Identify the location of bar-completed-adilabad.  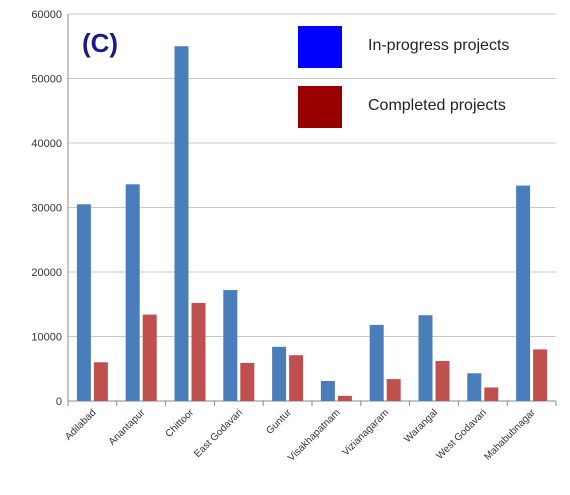
(100, 381).